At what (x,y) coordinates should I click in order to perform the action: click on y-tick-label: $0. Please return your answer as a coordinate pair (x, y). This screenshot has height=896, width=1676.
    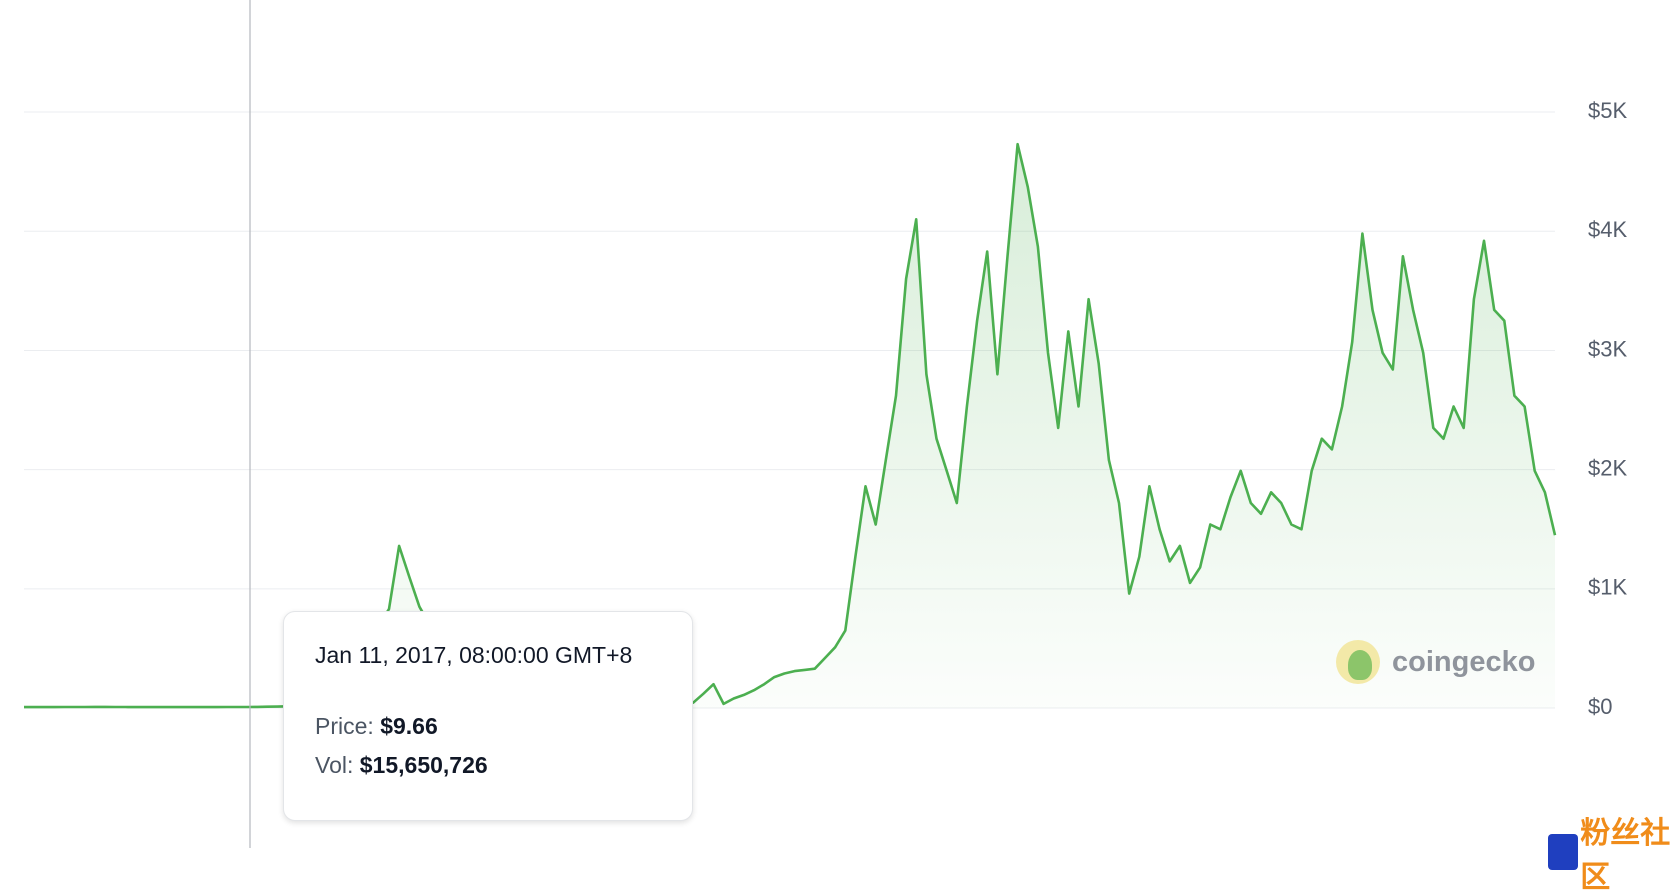
    Looking at the image, I should click on (1600, 706).